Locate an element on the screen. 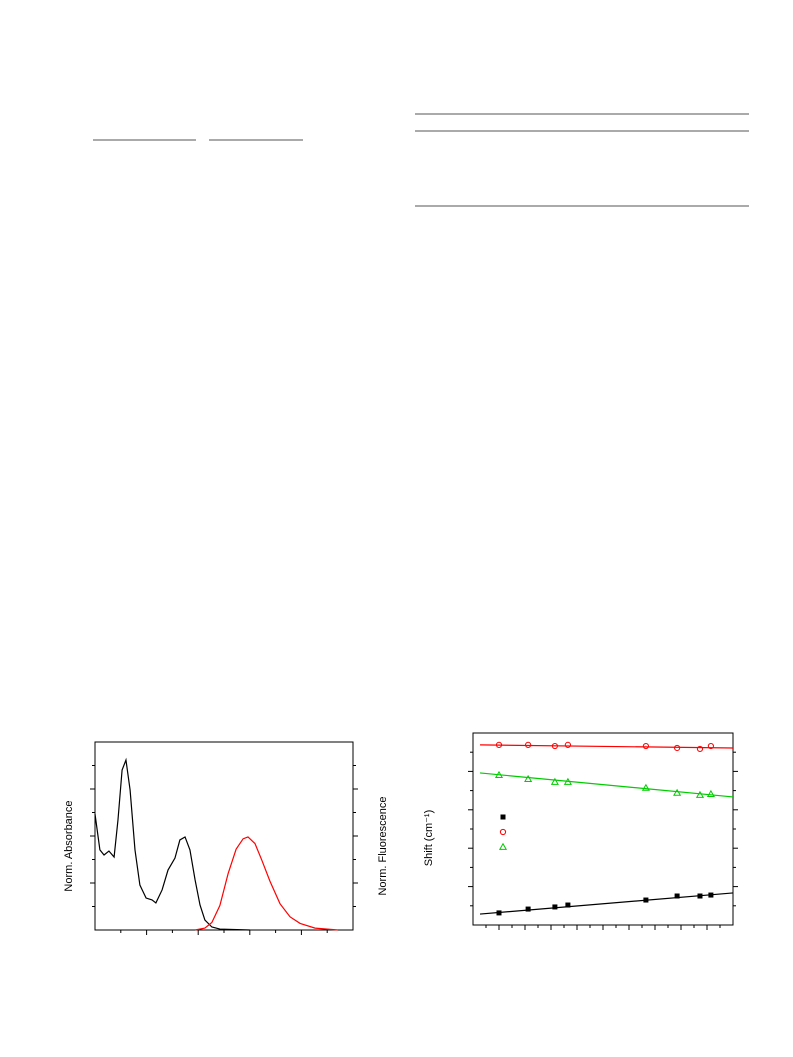 Image resolution: width=793 pixels, height=1057 pixels. y2-axis-label: Norm. Fluorescence is located at coordinates (383, 845).